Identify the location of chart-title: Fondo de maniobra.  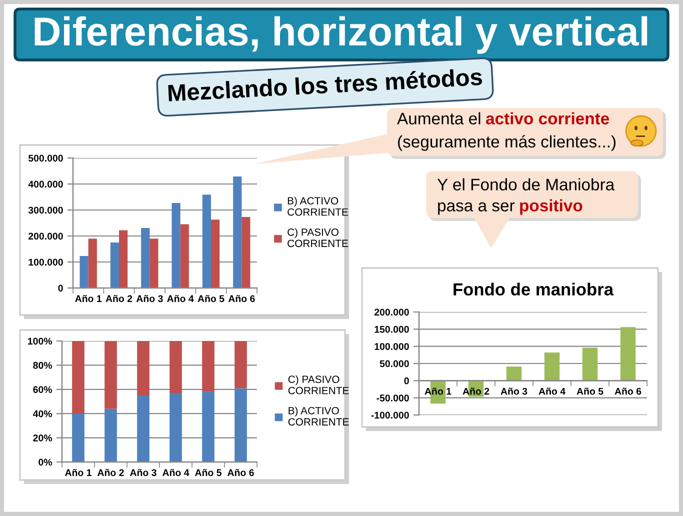
(534, 289).